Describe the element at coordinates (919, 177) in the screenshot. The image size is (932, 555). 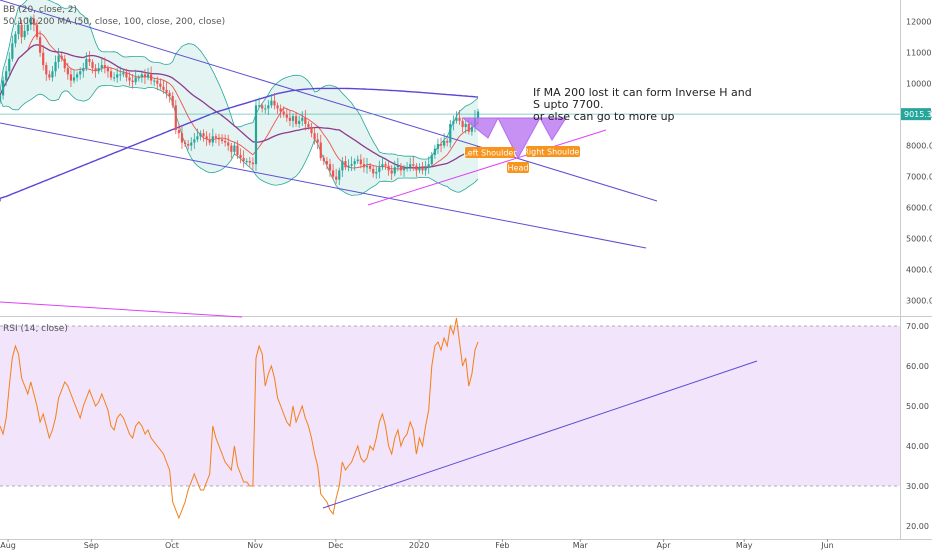
I see `price-tick-label: 7000.0` at that location.